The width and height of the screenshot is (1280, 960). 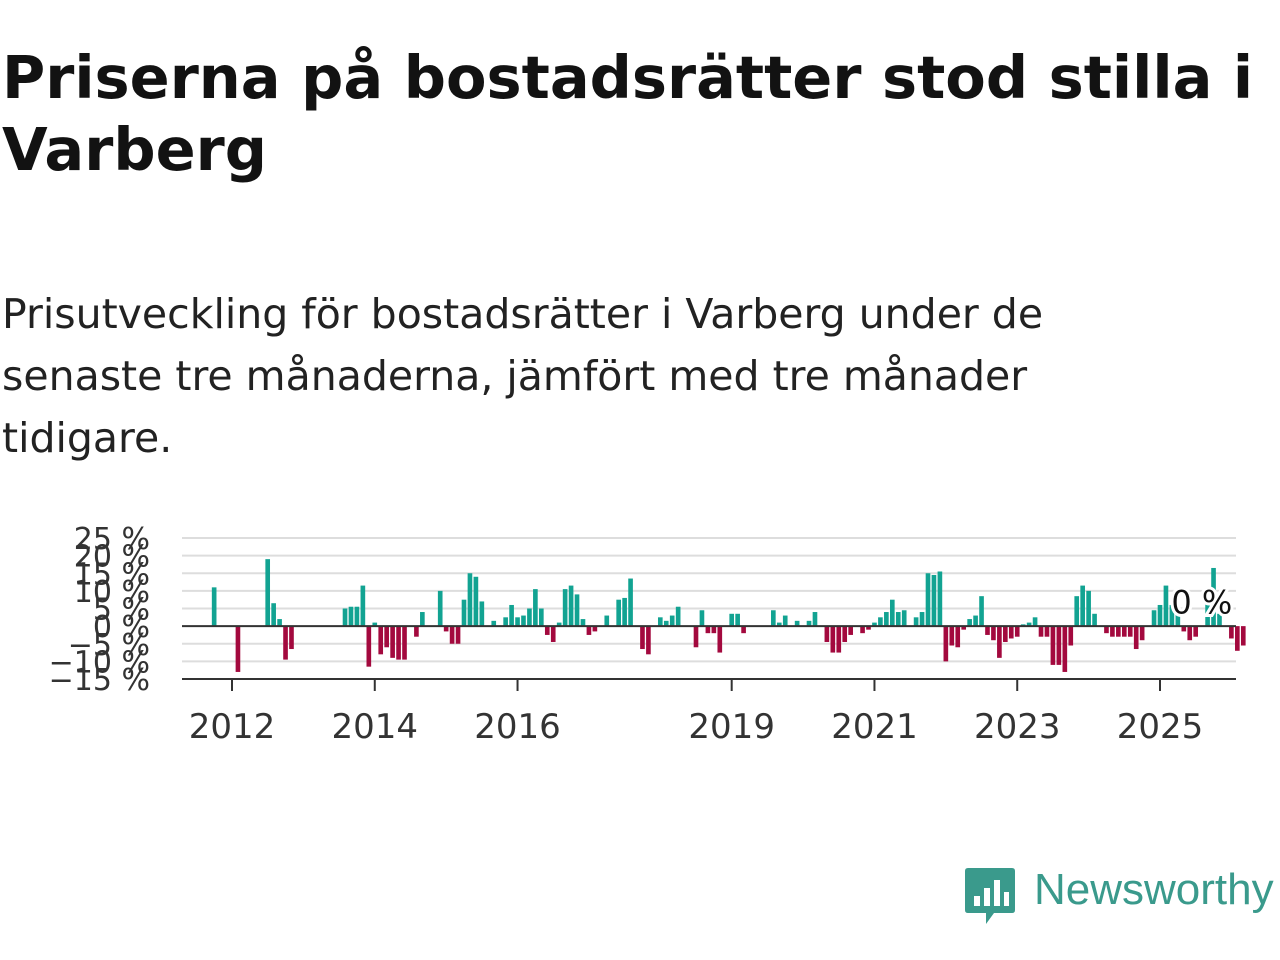 What do you see at coordinates (731, 727) in the screenshot?
I see `x-tick-label: 2019` at bounding box center [731, 727].